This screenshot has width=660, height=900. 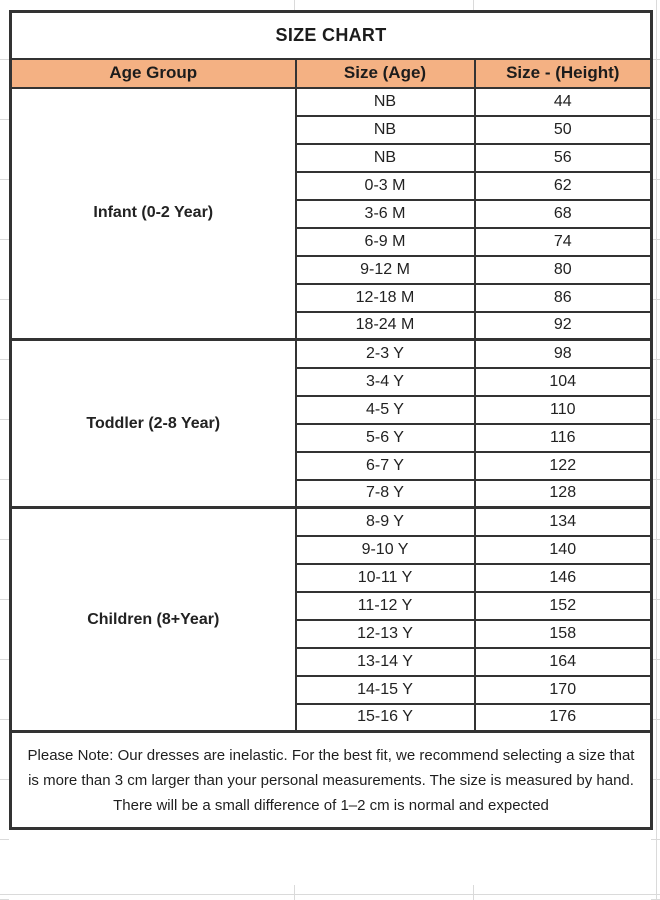 What do you see at coordinates (563, 493) in the screenshot?
I see `height-cell: 128` at bounding box center [563, 493].